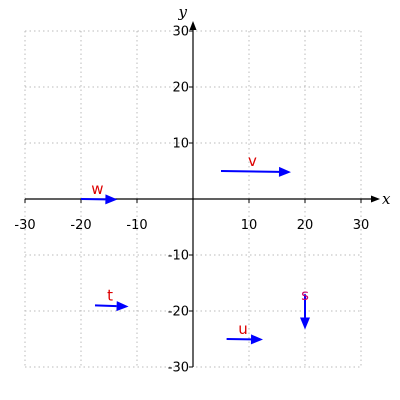 This screenshot has height=400, width=400. I want to click on vector-v-head, so click(284, 171).